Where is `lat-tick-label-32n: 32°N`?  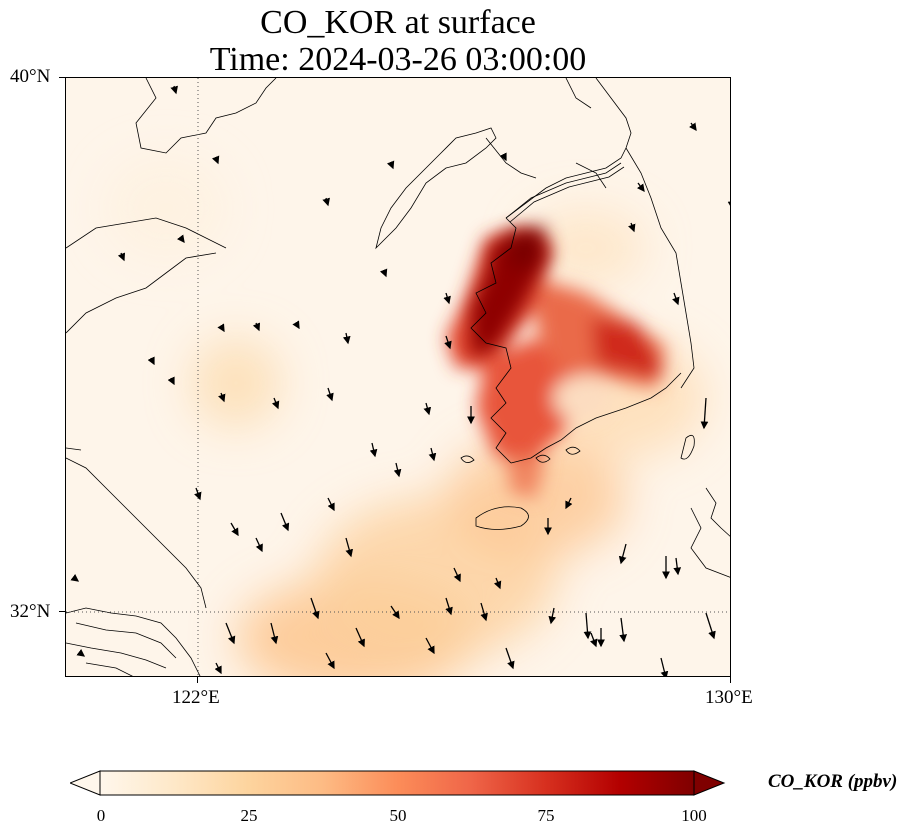
lat-tick-label-32n: 32°N is located at coordinates (30, 611).